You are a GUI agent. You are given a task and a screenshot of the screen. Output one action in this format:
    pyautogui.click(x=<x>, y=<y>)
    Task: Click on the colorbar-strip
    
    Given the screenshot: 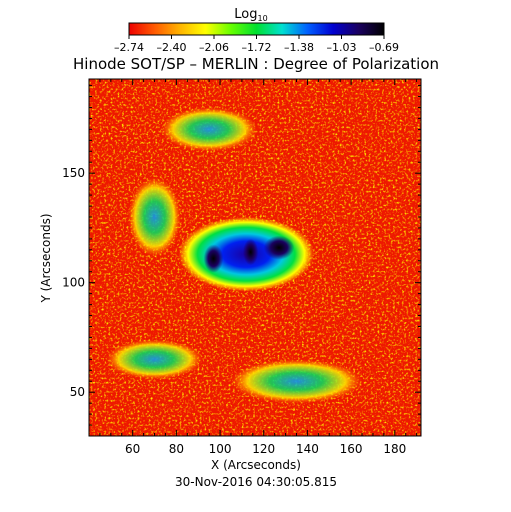 What is the action you would take?
    pyautogui.click(x=256, y=29)
    